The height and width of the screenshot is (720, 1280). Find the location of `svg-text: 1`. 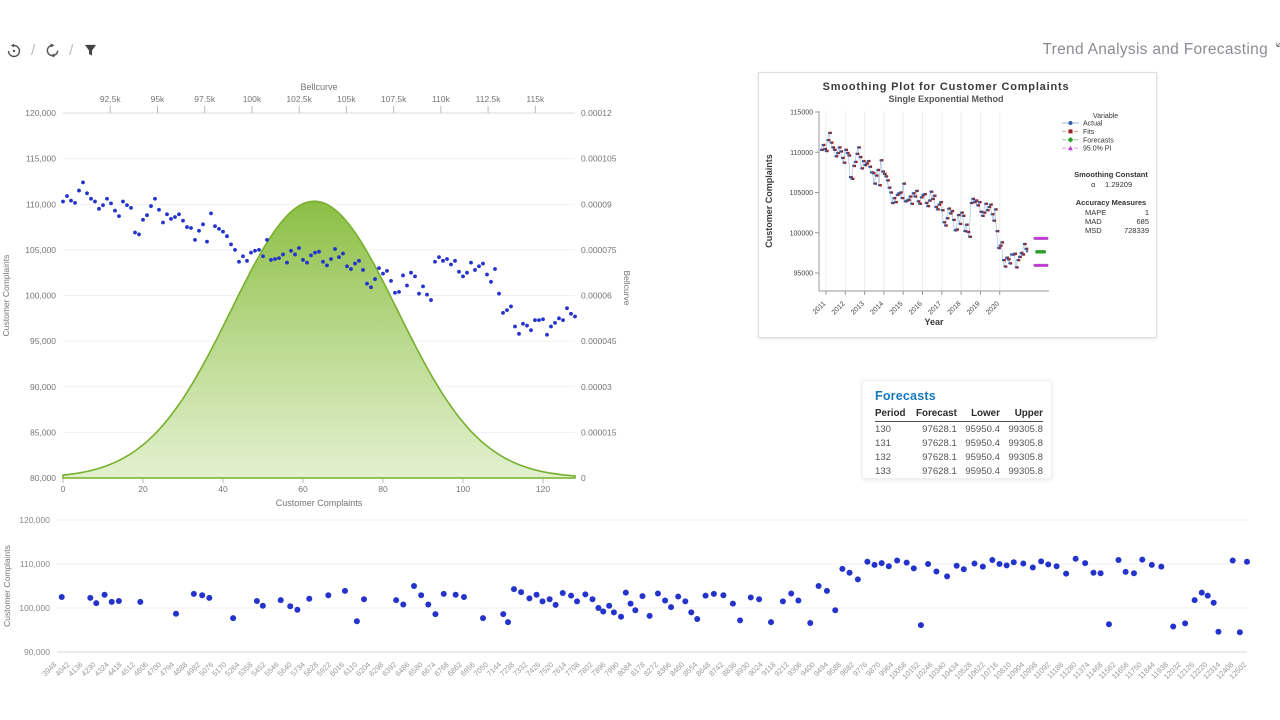

svg-text: 1 is located at coordinates (1147, 212).